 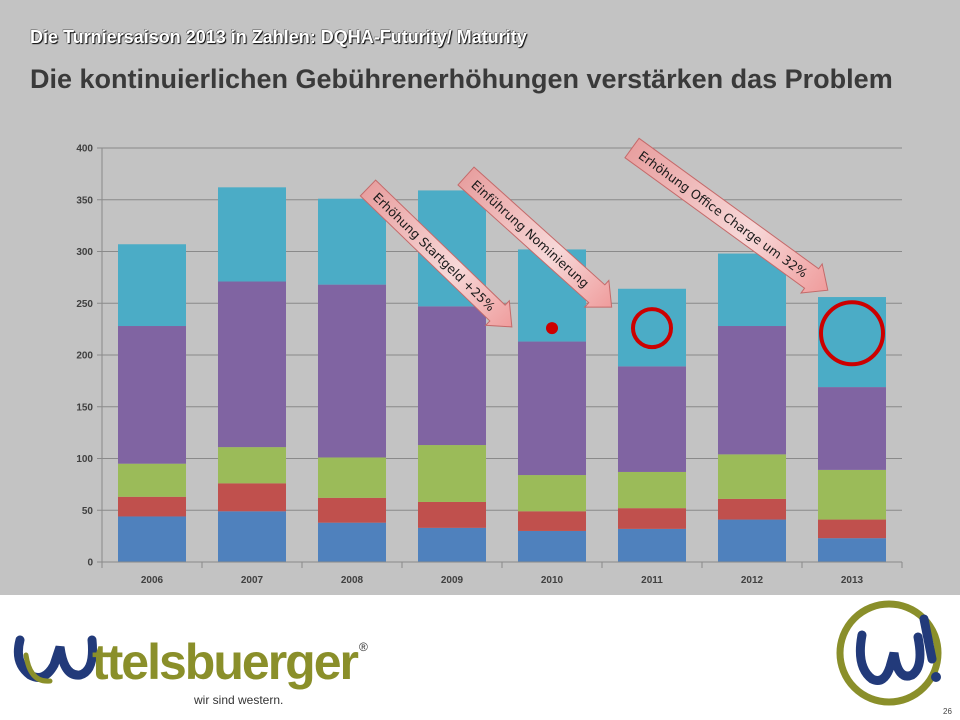 I want to click on page-number: 26, so click(x=947, y=711).